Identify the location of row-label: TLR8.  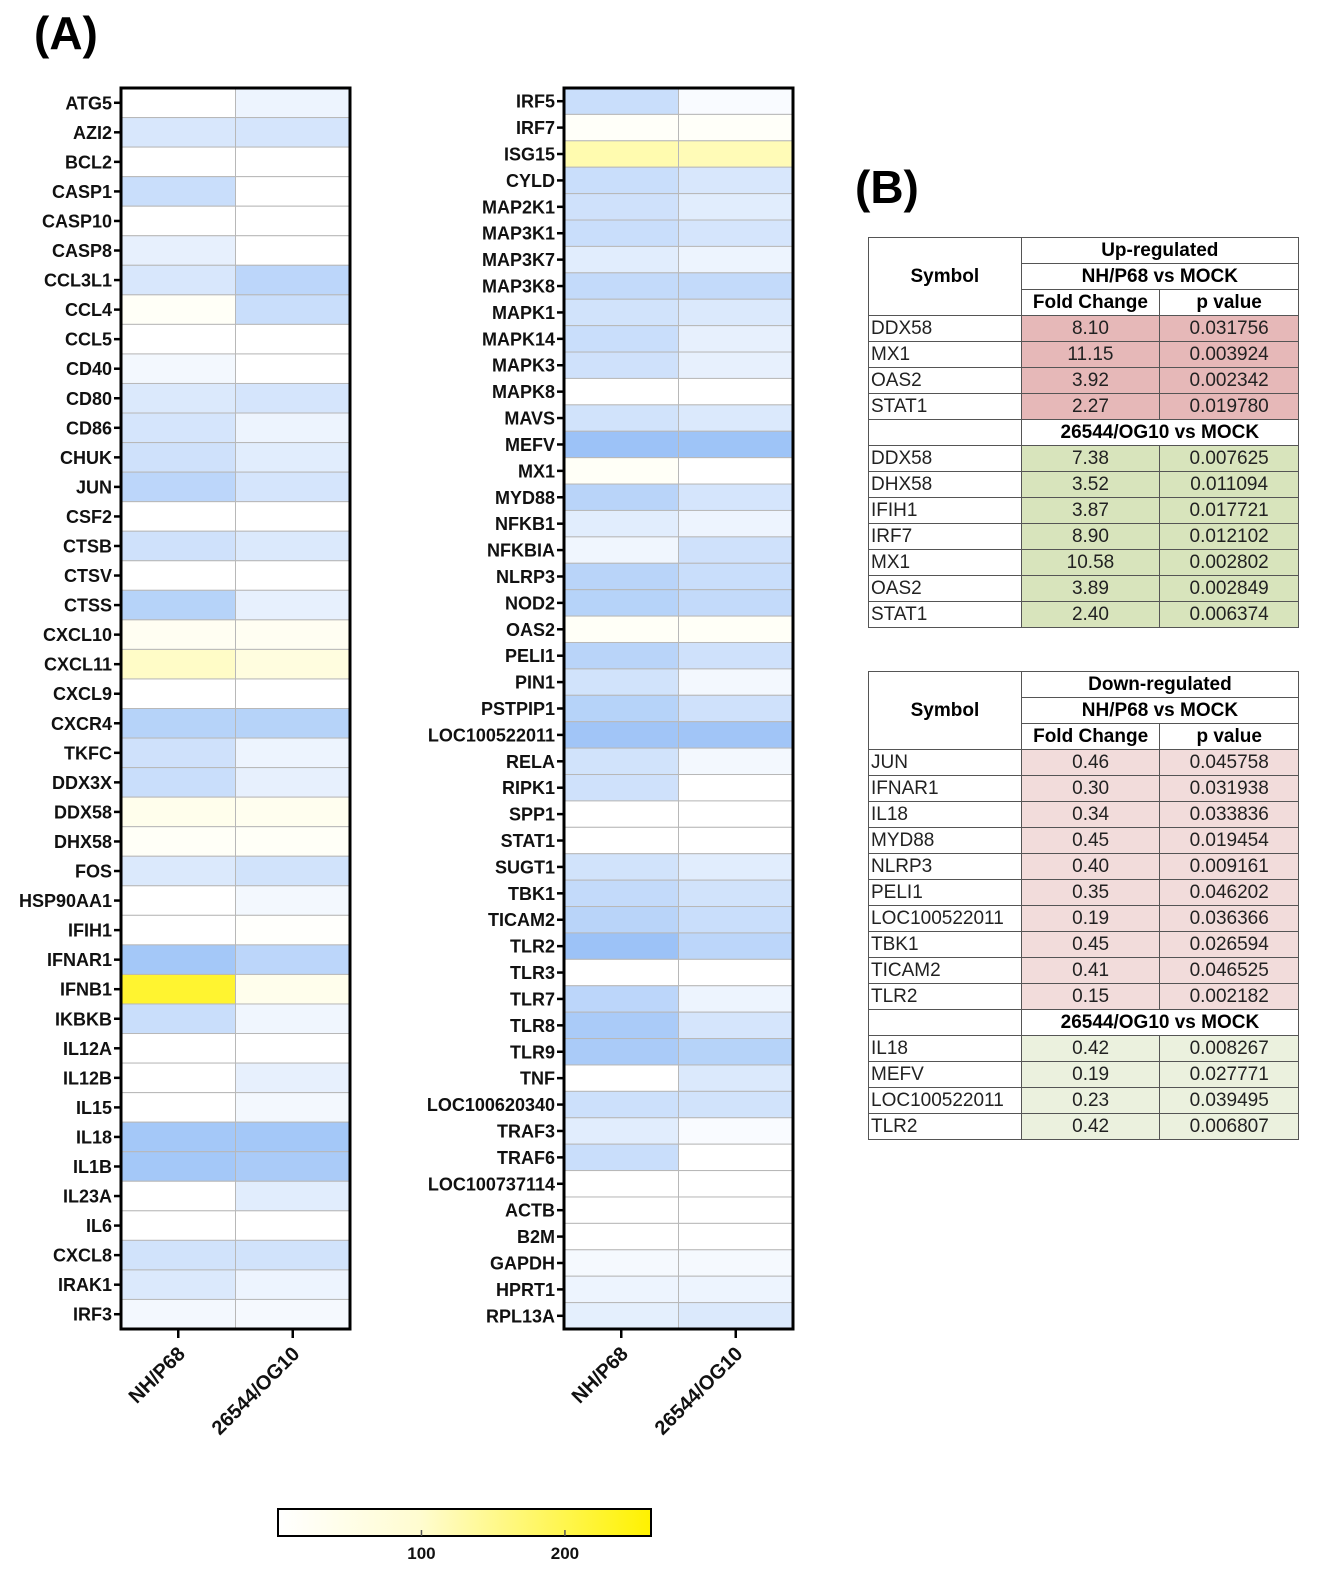
(532, 1026).